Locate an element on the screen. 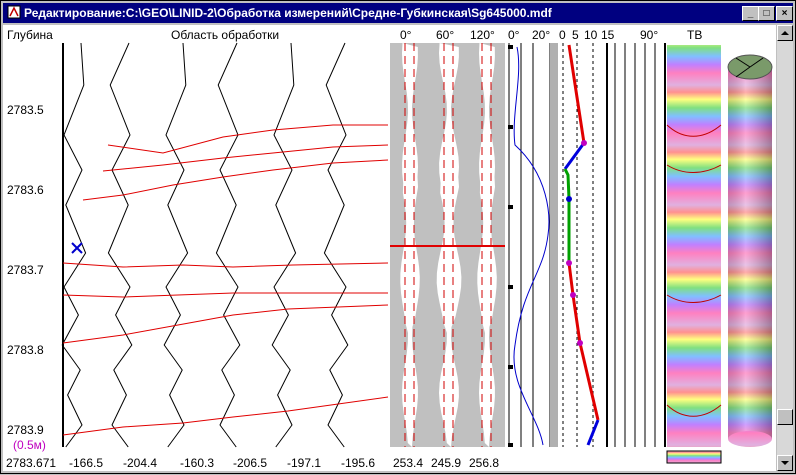  bottom-value: -206.5 is located at coordinates (250, 463).